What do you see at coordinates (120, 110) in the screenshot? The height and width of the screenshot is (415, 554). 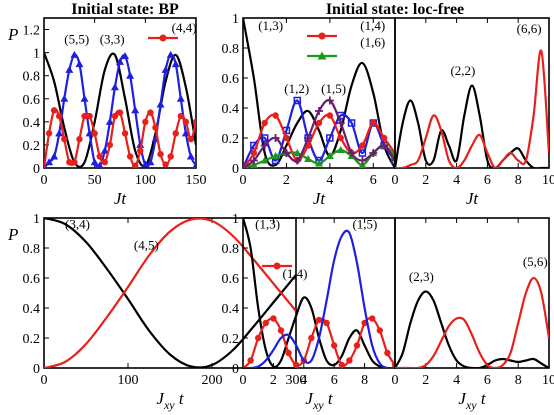 I see `series-line-(3,3)` at bounding box center [120, 110].